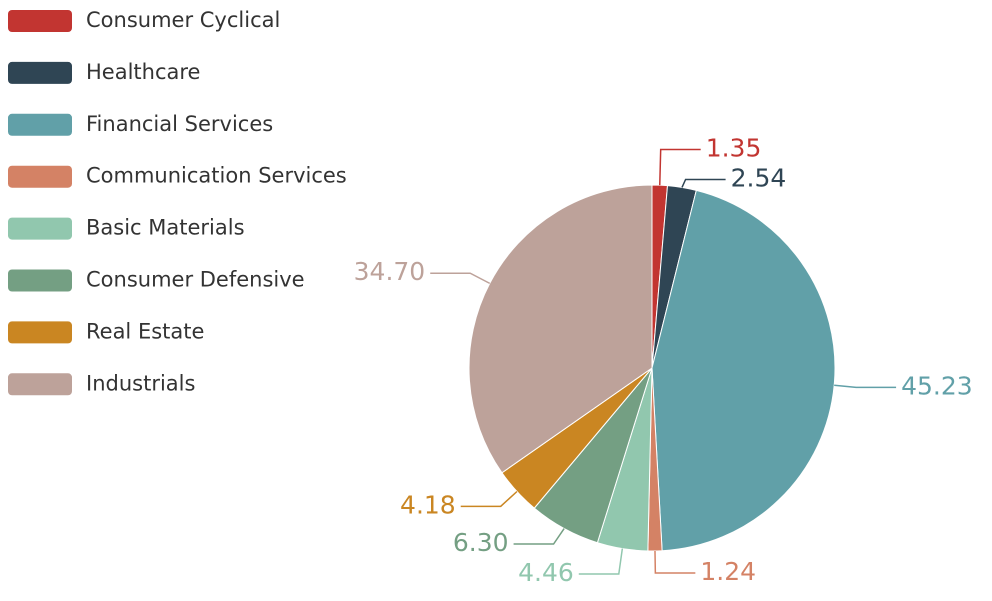  What do you see at coordinates (140, 383) in the screenshot?
I see `legend-label: Industrials` at bounding box center [140, 383].